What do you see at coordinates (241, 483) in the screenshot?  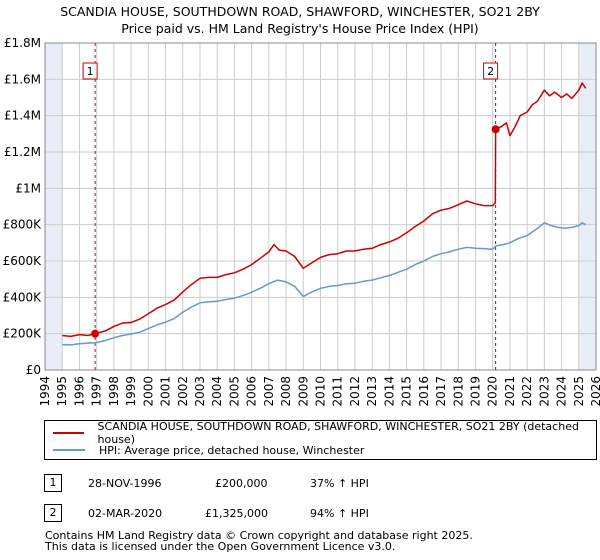 I see `transaction-price: £200,000` at bounding box center [241, 483].